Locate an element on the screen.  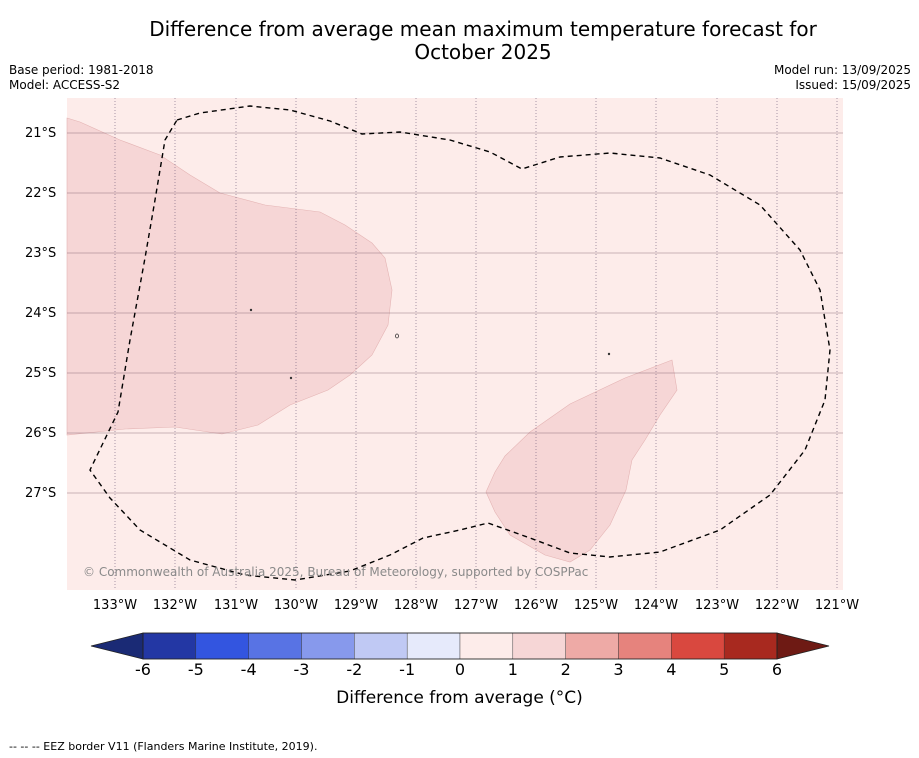
lat-label: 23°S is located at coordinates (41, 253).